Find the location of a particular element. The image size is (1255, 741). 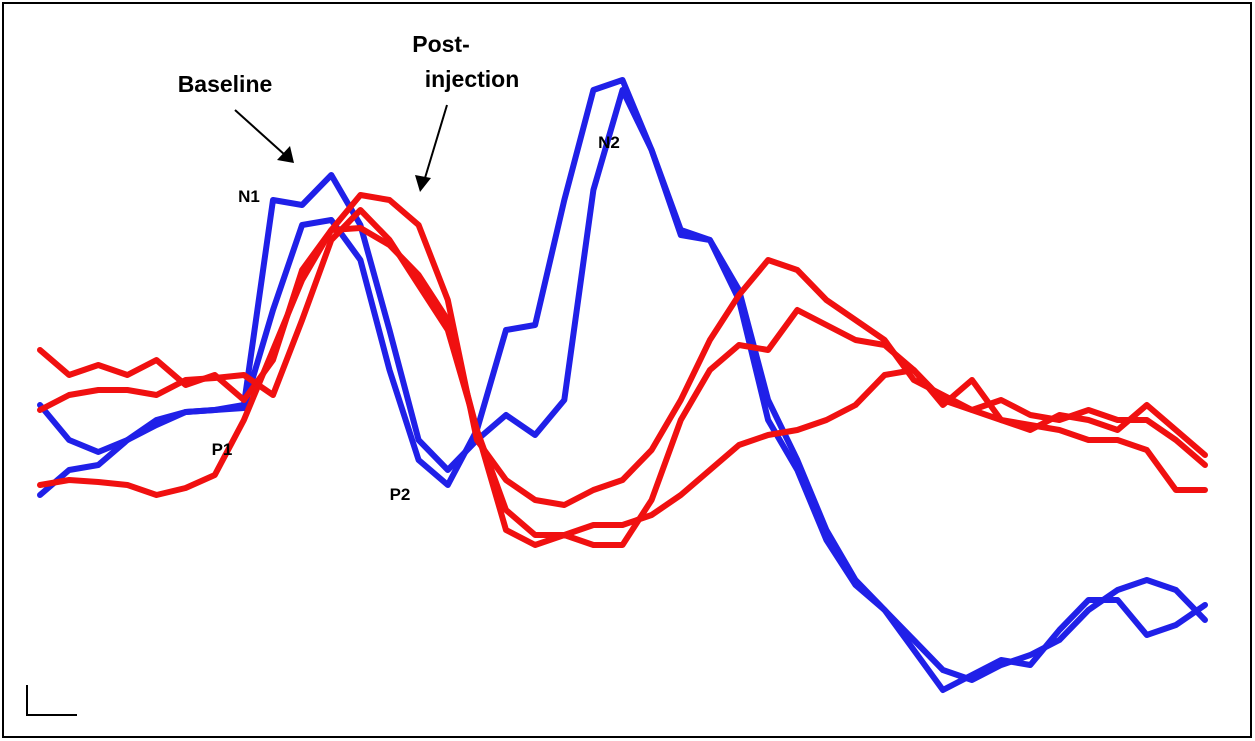

peak-label: P1 is located at coordinates (222, 449).